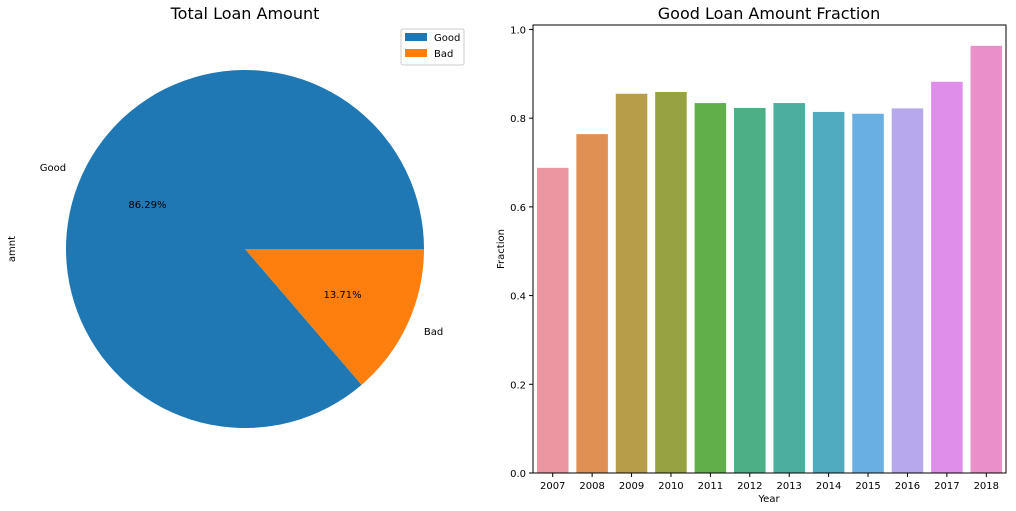 Image resolution: width=1016 pixels, height=511 pixels. I want to click on bar-2010, so click(671, 282).